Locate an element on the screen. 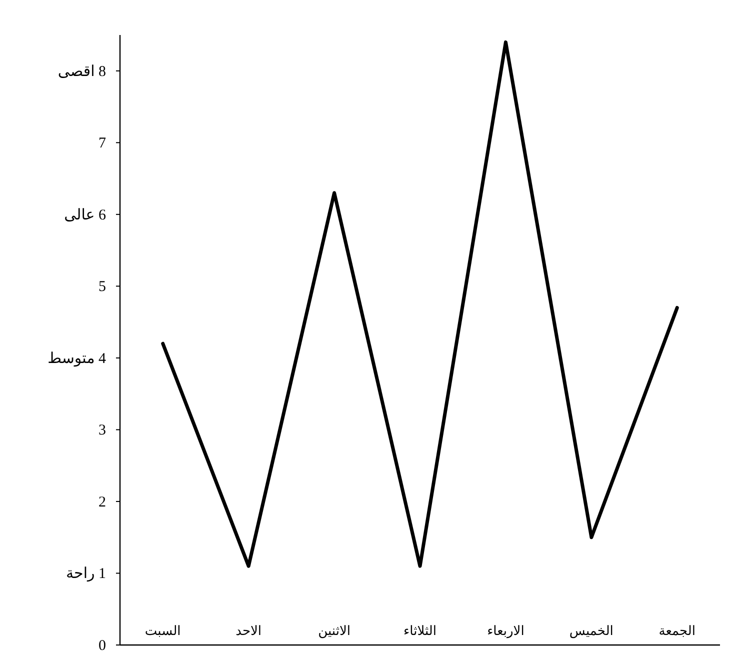  y-tick-label: 6 عالى is located at coordinates (85, 215).